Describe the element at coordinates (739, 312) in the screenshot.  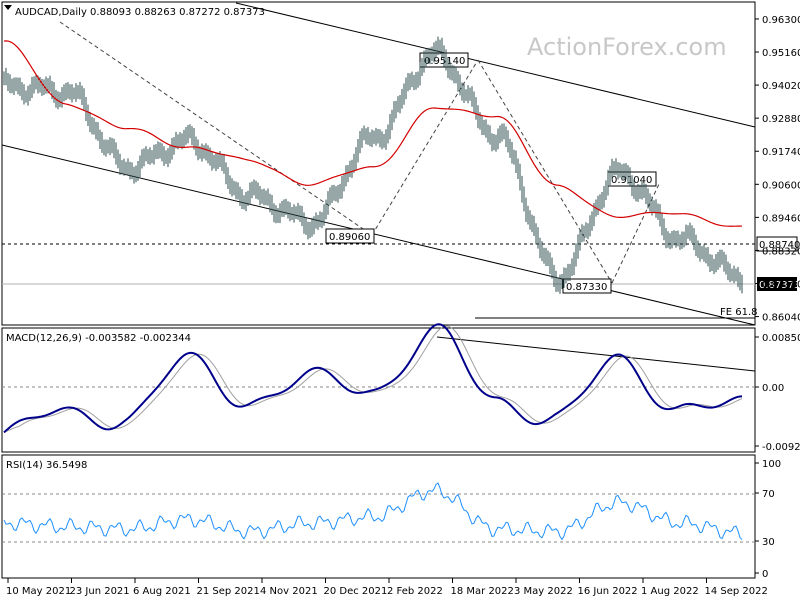
I see `fe-label: FE 61.8` at that location.